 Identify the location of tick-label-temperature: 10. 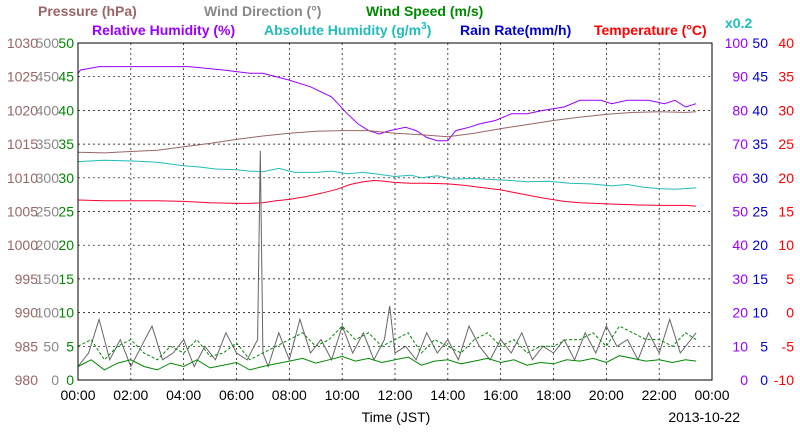
(786, 245).